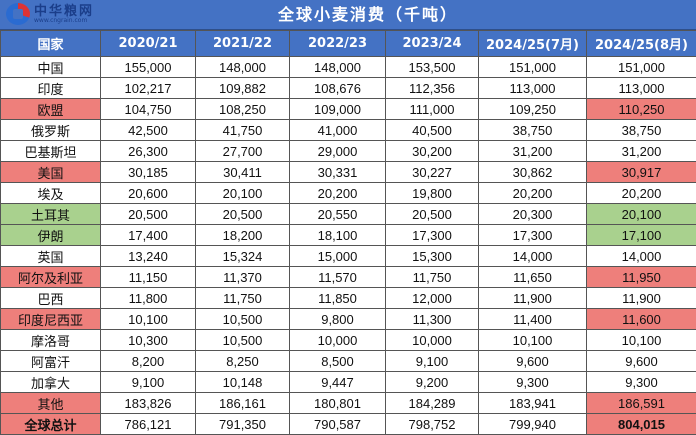  What do you see at coordinates (338, 130) in the screenshot?
I see `value-cell: 41,000` at bounding box center [338, 130].